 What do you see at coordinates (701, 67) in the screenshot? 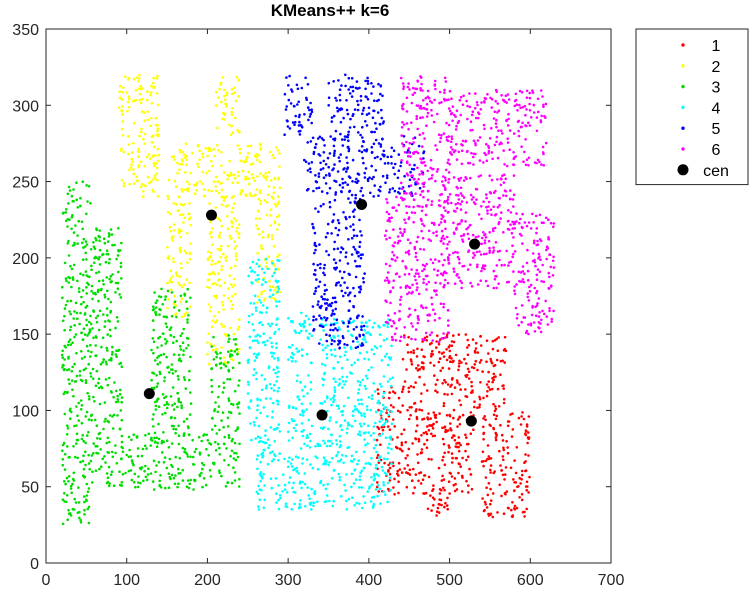
I see `legend-entry-2: 2` at bounding box center [701, 67].